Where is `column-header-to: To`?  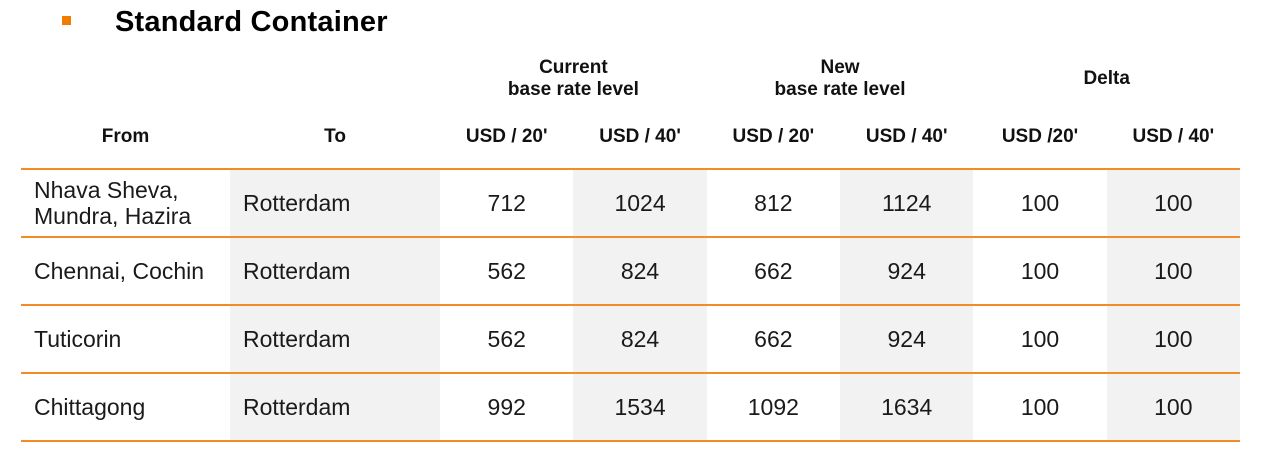 column-header-to: To is located at coordinates (335, 136).